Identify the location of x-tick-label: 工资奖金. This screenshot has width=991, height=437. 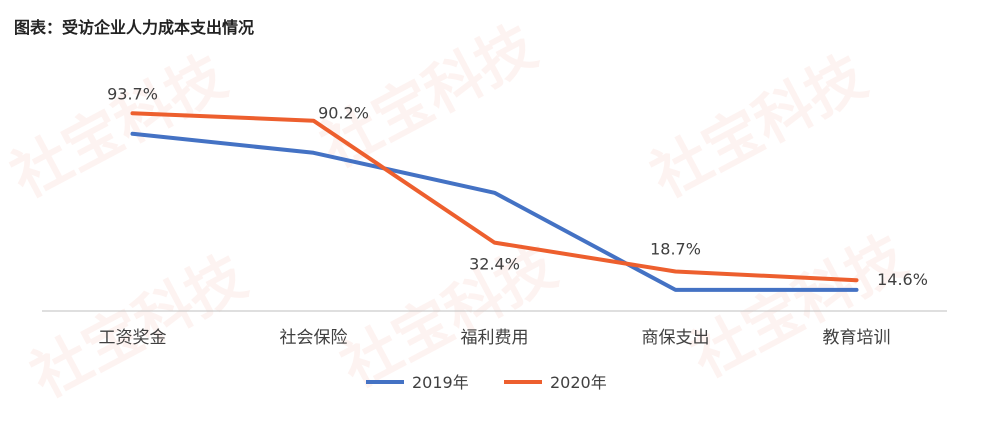
(133, 338).